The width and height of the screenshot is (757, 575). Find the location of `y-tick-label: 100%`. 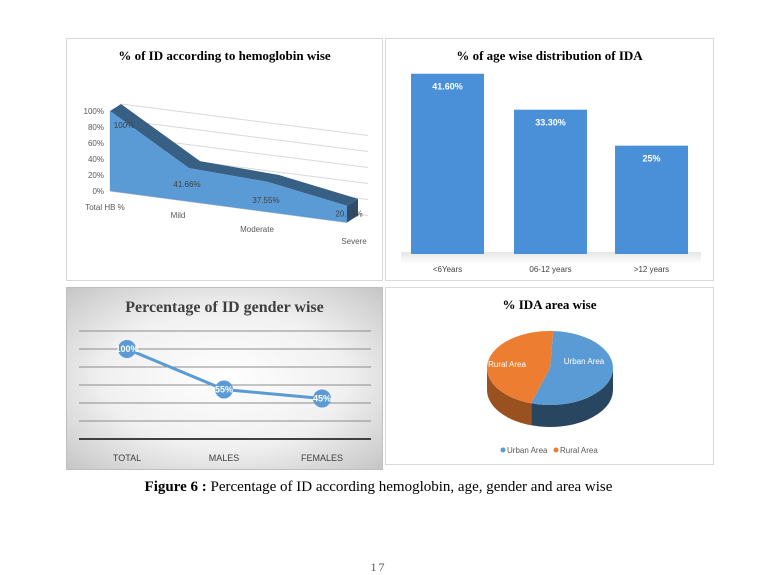

y-tick-label: 100% is located at coordinates (94, 111).